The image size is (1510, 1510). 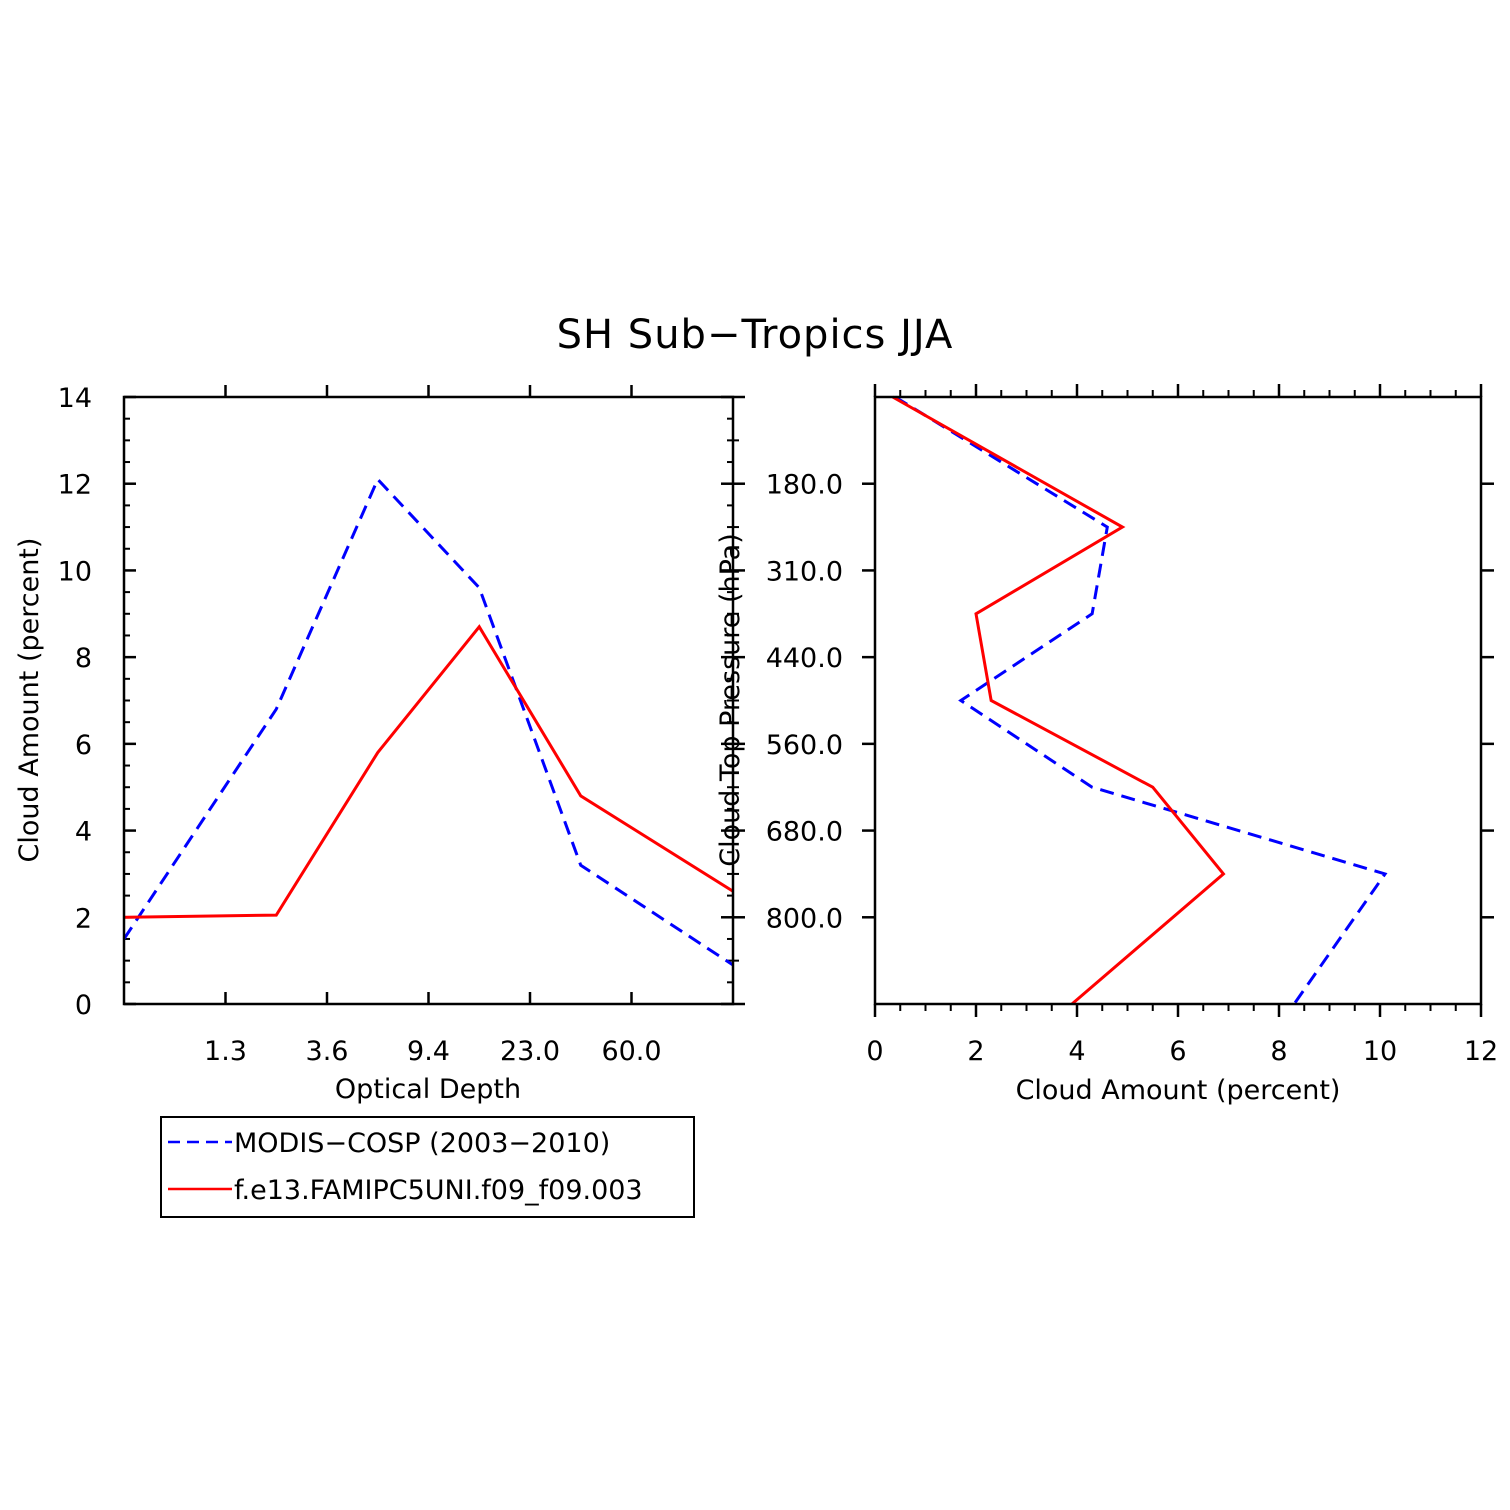 I want to click on right-x-tick-label: 12, so click(x=1481, y=1051).